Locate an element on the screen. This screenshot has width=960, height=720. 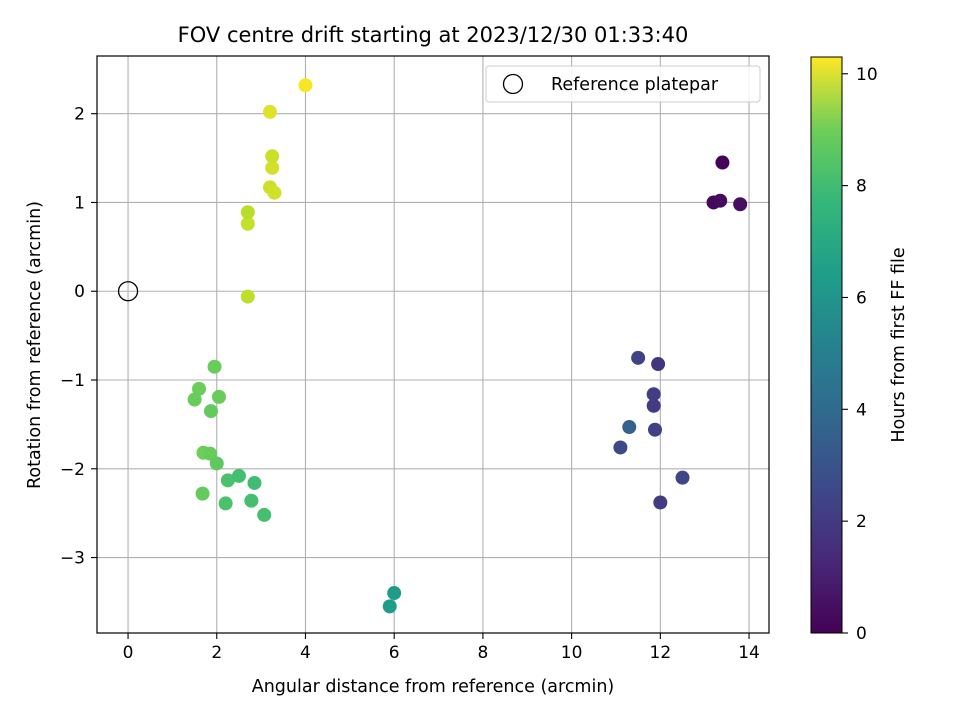
colorbar-tick-label: 4 is located at coordinates (861, 410).